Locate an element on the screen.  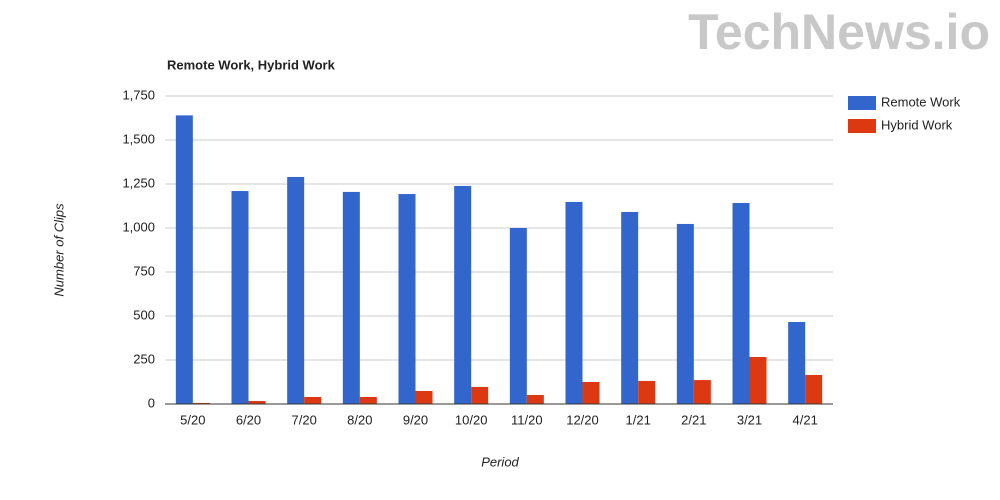
y-tick-label: 1,750 is located at coordinates (138, 94).